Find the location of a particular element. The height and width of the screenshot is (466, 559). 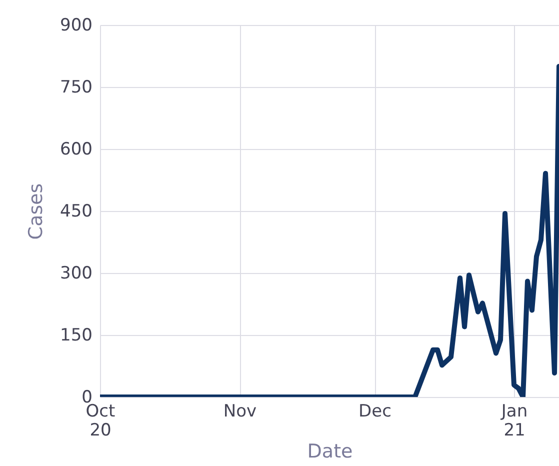

x-tick-label: Nov is located at coordinates (240, 412).